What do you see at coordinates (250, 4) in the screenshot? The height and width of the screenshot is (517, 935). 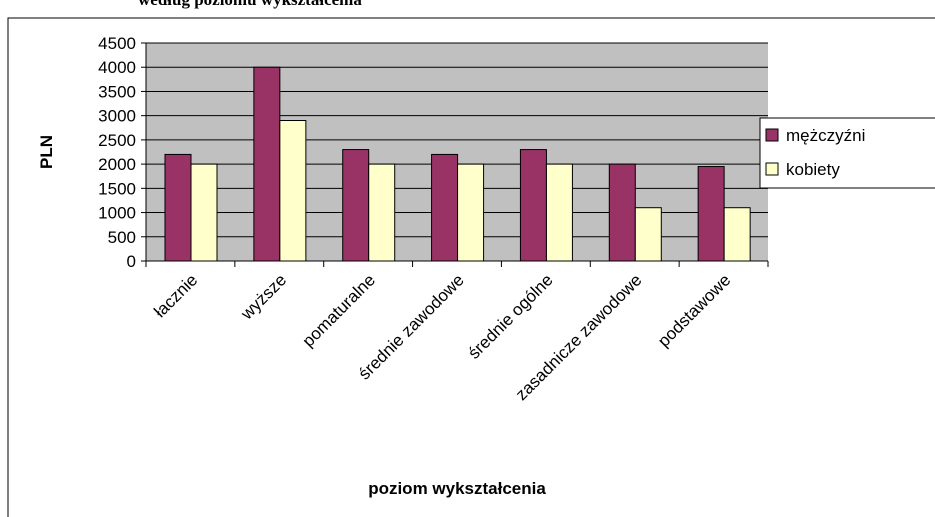 I see `chart-title: według poziomu wykształcenia` at bounding box center [250, 4].